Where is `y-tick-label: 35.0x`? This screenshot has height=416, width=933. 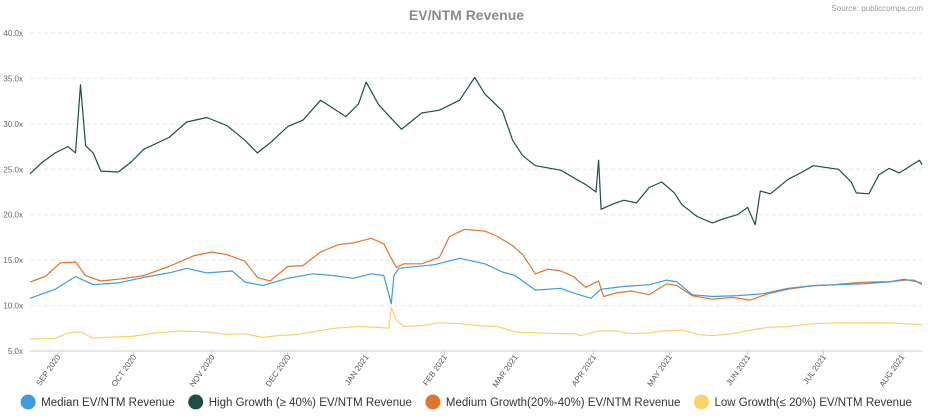 y-tick-label: 35.0x is located at coordinates (13, 78).